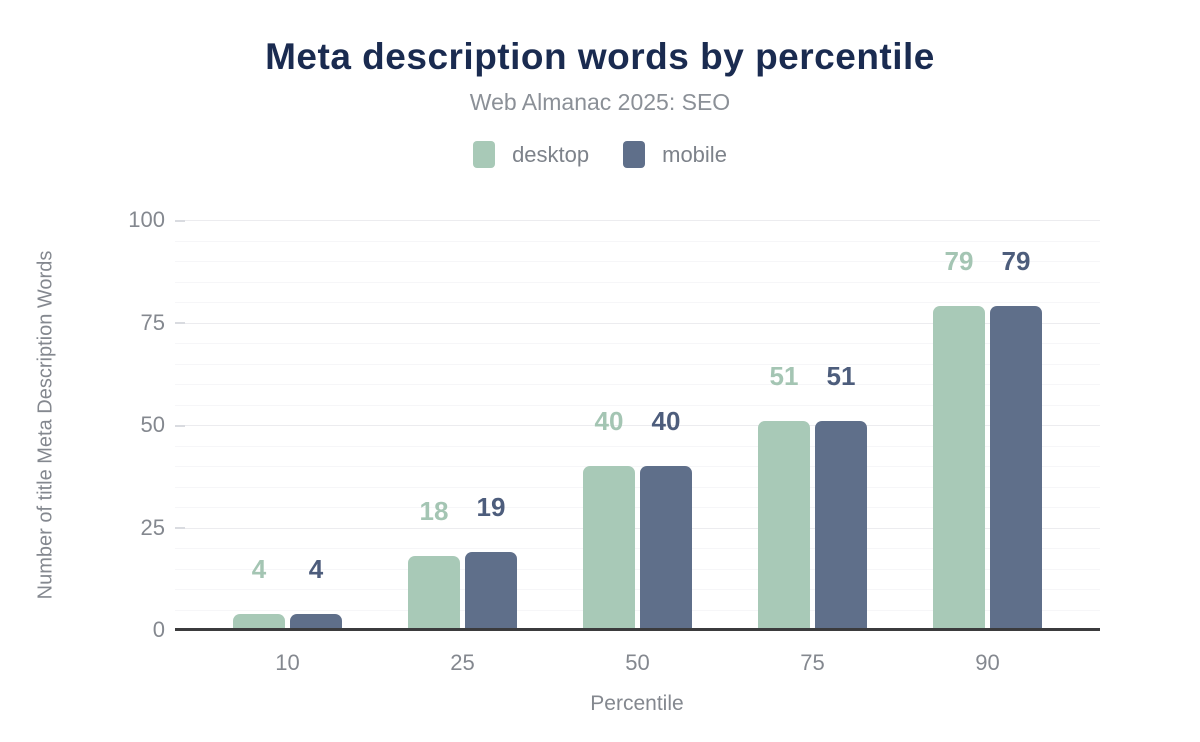 The image size is (1200, 742). What do you see at coordinates (146, 219) in the screenshot?
I see `y-tick-label: 100` at bounding box center [146, 219].